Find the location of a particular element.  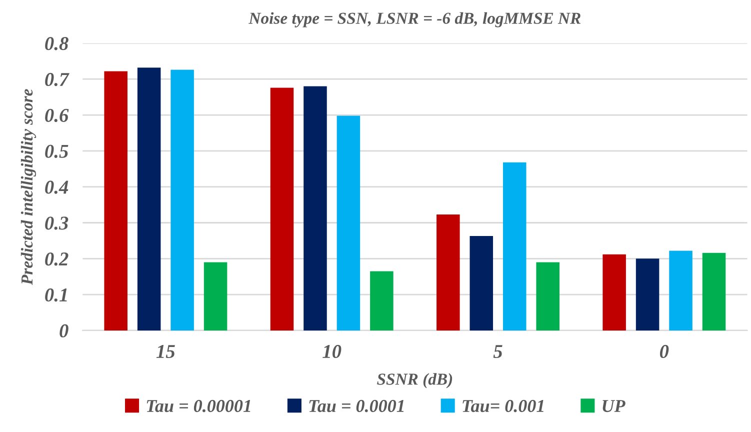

y-tick-label: 0.4 is located at coordinates (56, 187).